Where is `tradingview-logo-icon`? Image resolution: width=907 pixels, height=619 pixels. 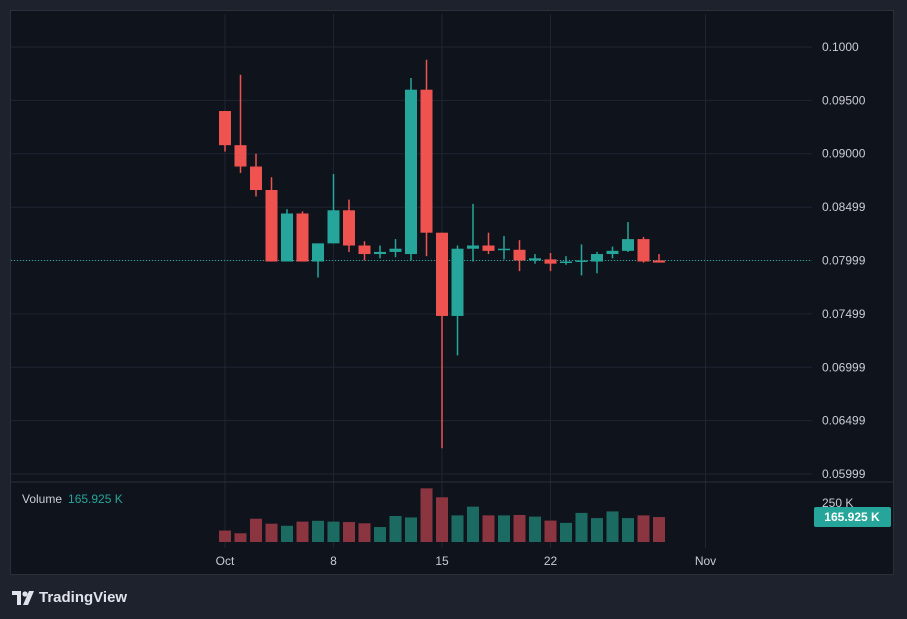 tradingview-logo-icon is located at coordinates (23, 597).